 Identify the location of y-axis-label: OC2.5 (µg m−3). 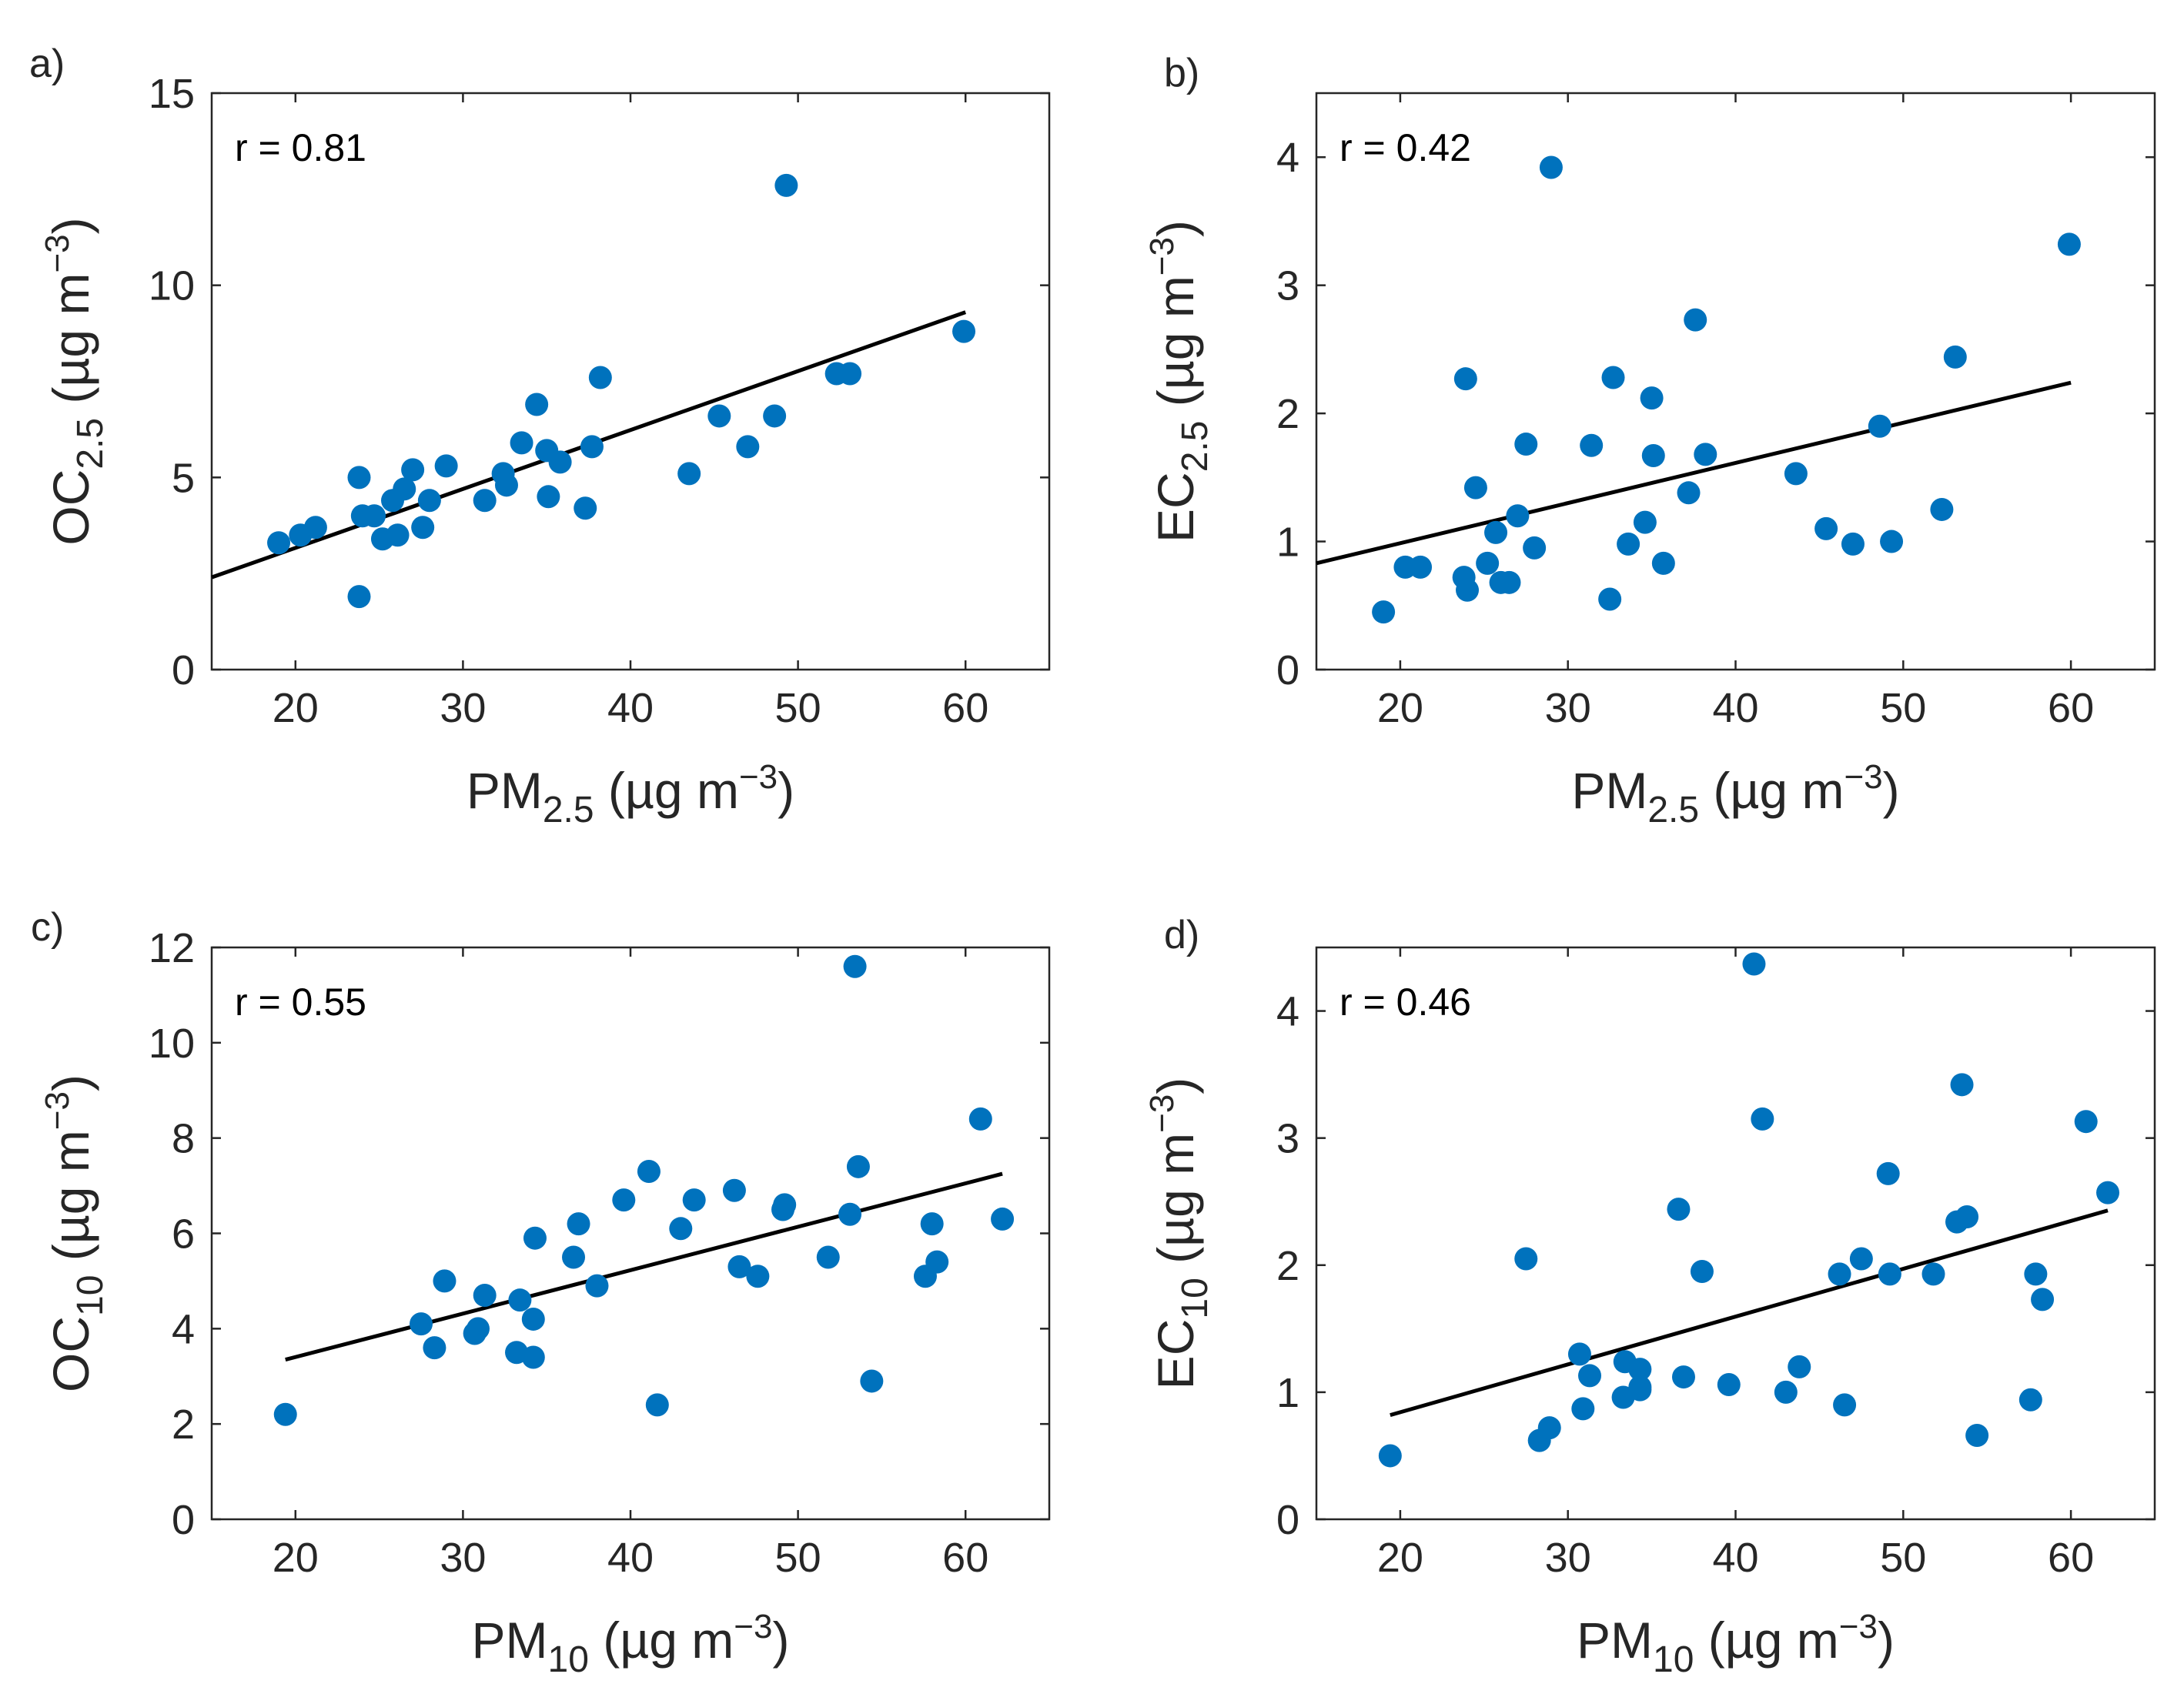
(75, 381).